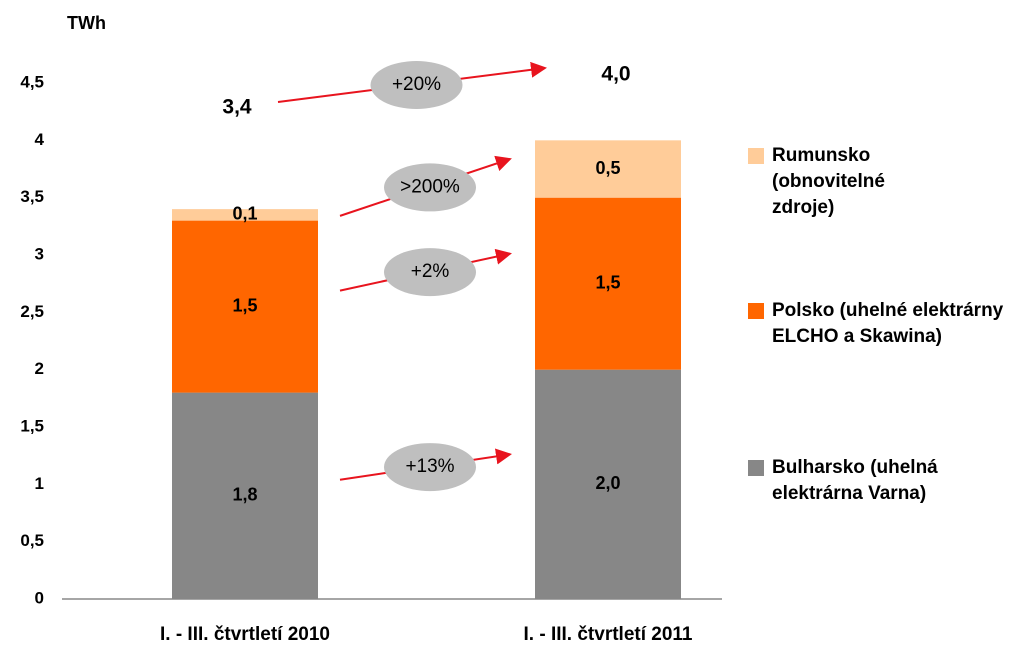 This screenshot has width=1016, height=650. I want to click on x-tick-label: I. - III. čtvrtletí 2011, so click(608, 634).